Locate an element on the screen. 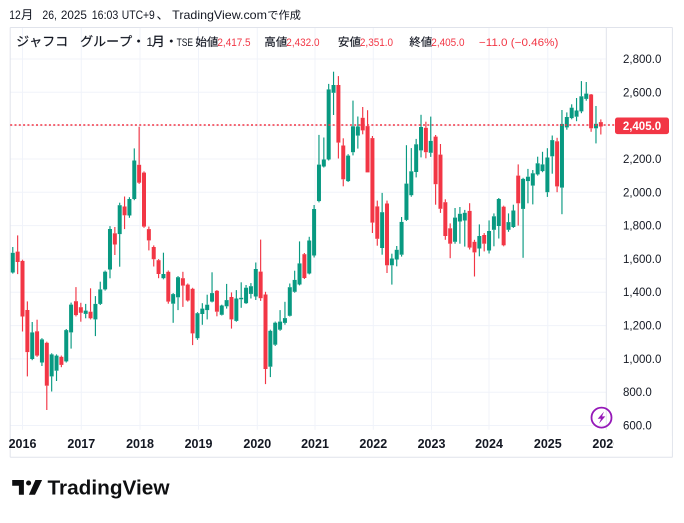 The width and height of the screenshot is (684, 523). svg-text: 2017 is located at coordinates (81, 444).